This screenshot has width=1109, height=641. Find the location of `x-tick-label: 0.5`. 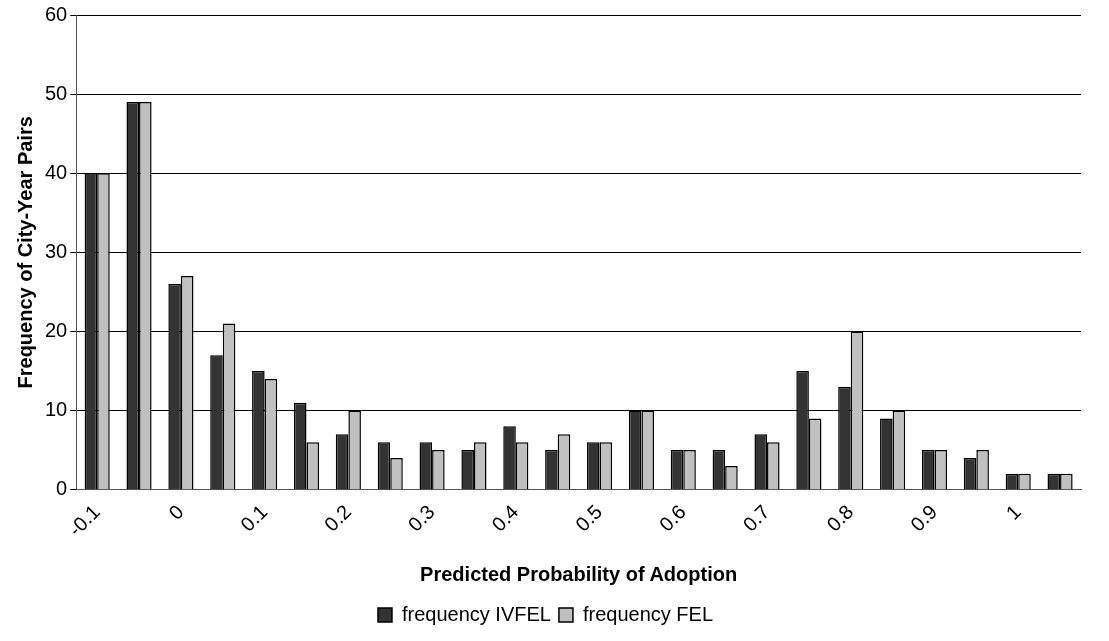

x-tick-label: 0.5 is located at coordinates (589, 518).